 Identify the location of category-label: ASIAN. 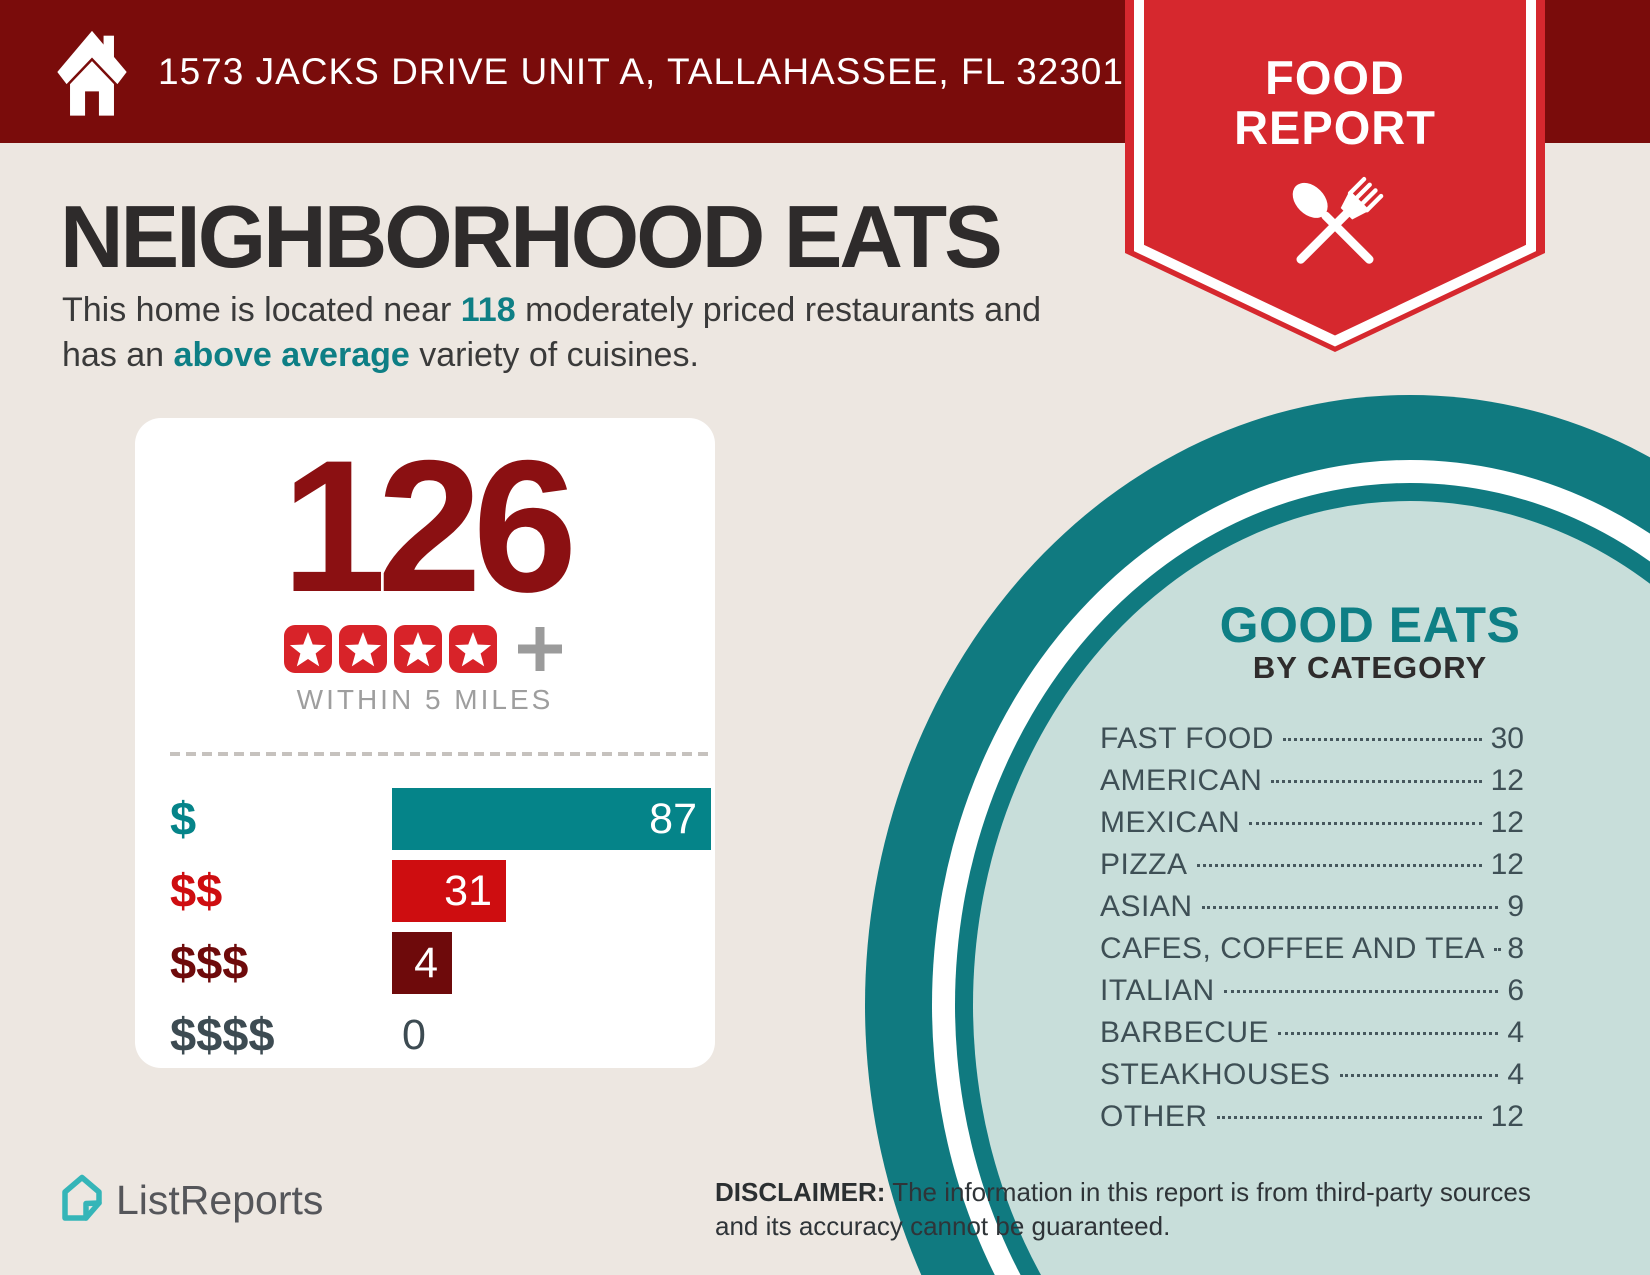
(1146, 906).